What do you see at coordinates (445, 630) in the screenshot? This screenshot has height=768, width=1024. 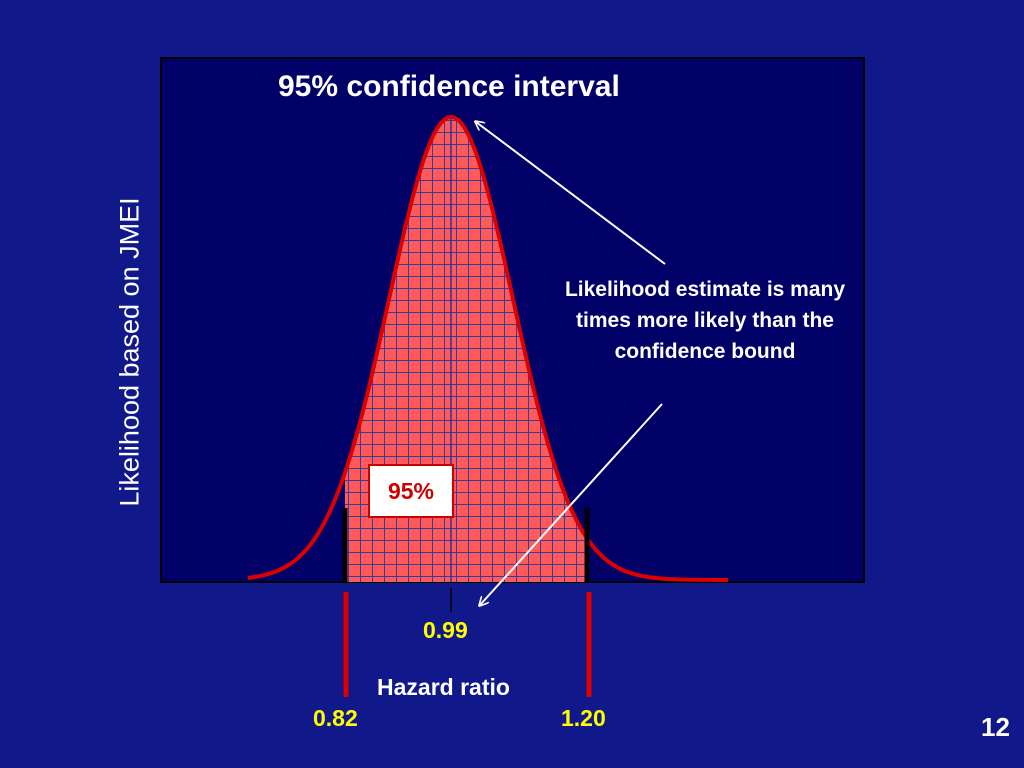 I see `point-estimate-label: 0.99` at bounding box center [445, 630].